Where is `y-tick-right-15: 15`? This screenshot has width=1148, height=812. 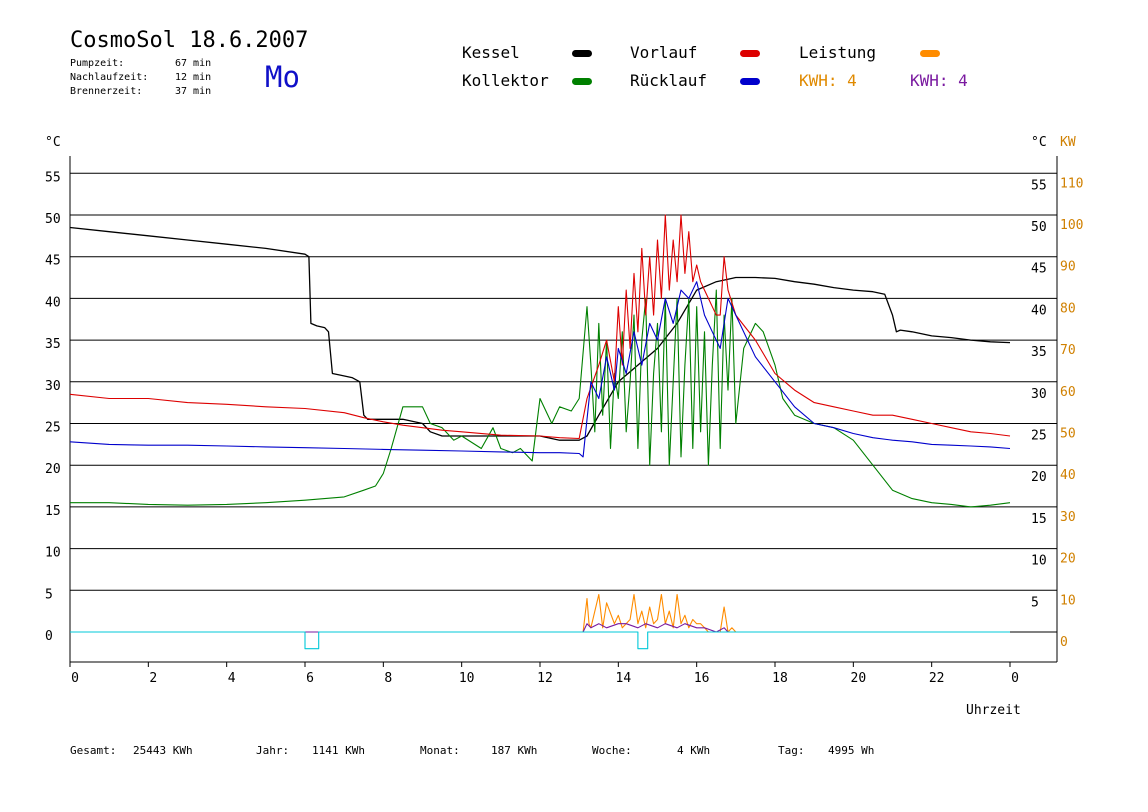
y-tick-right-15: 15 is located at coordinates (1039, 519).